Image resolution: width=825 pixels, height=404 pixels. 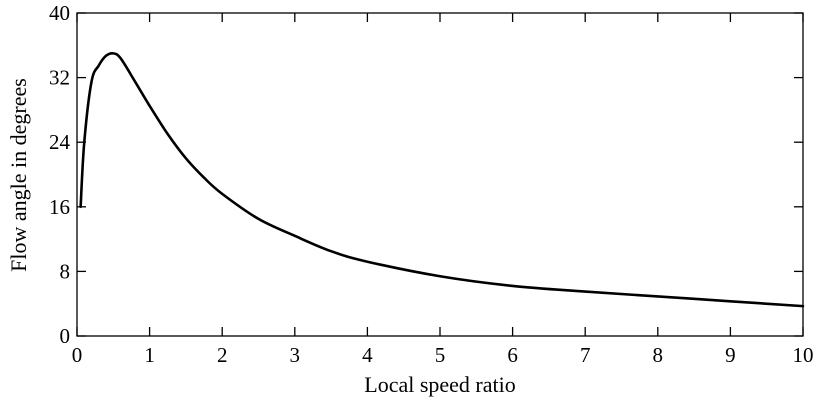 I want to click on x-tick-label: 4, so click(x=367, y=355).